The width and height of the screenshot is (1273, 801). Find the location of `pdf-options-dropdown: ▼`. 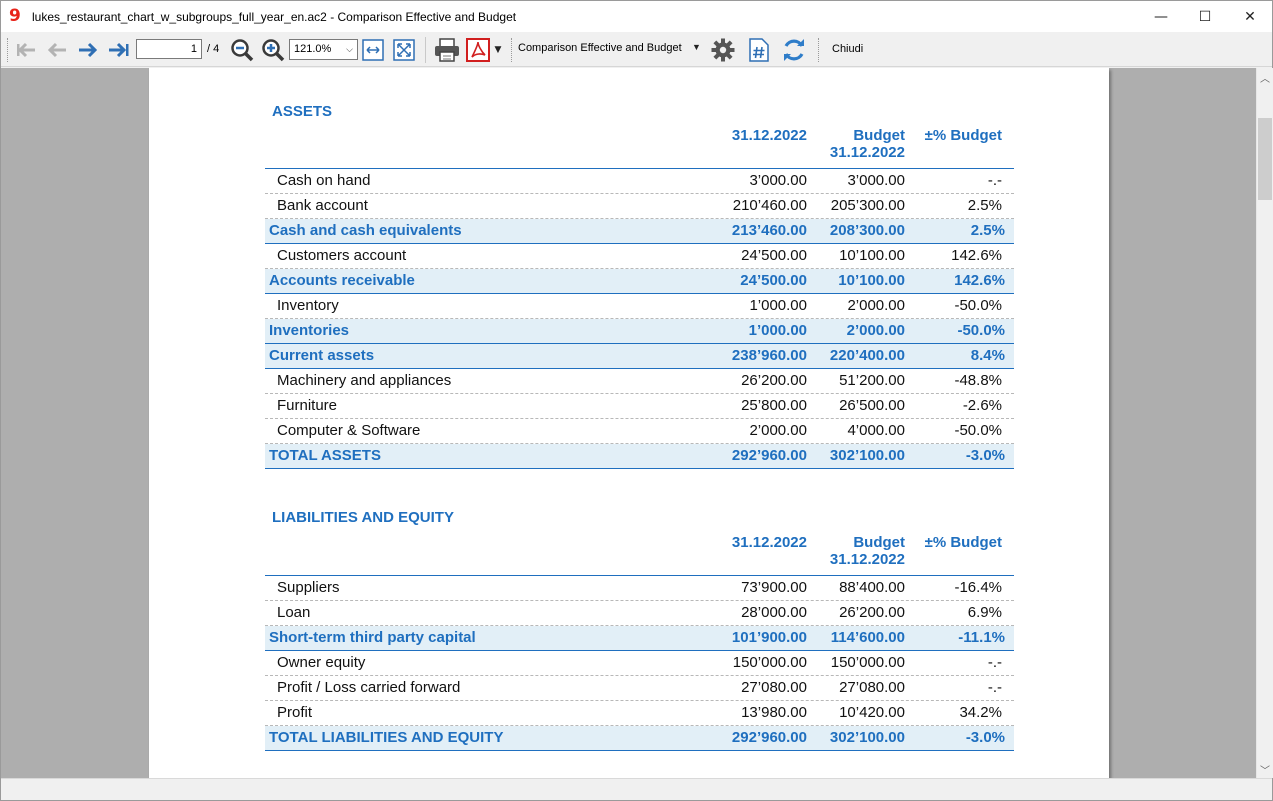

pdf-options-dropdown: ▼ is located at coordinates (498, 49).